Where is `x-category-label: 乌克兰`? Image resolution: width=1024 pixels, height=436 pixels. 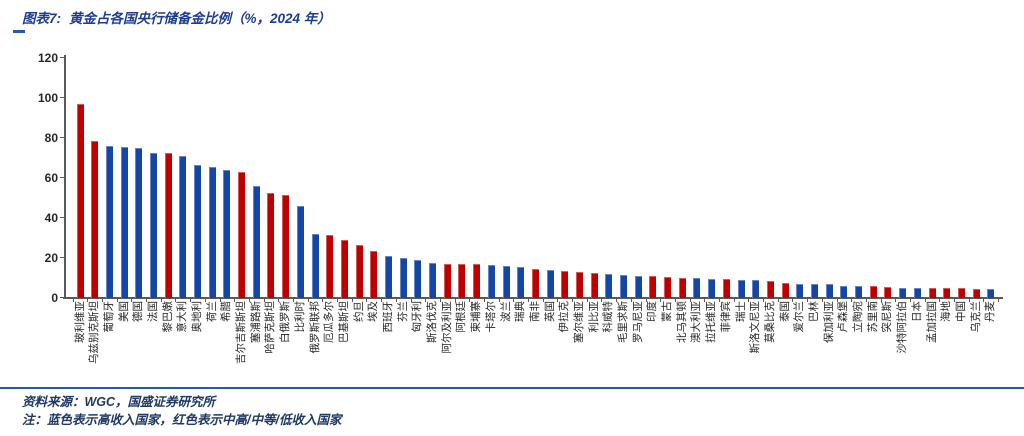
x-category-label: 乌克兰 is located at coordinates (975, 317).